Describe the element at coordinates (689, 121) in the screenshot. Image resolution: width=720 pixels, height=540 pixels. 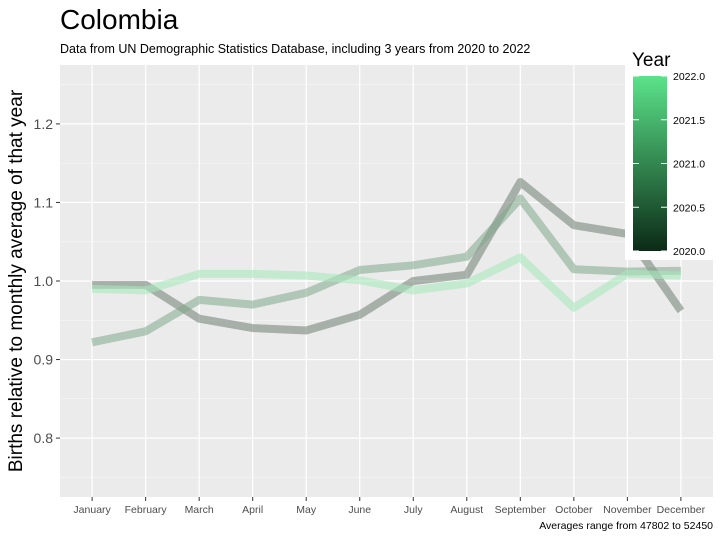
I see `legend-tick-label: 2021.5` at that location.